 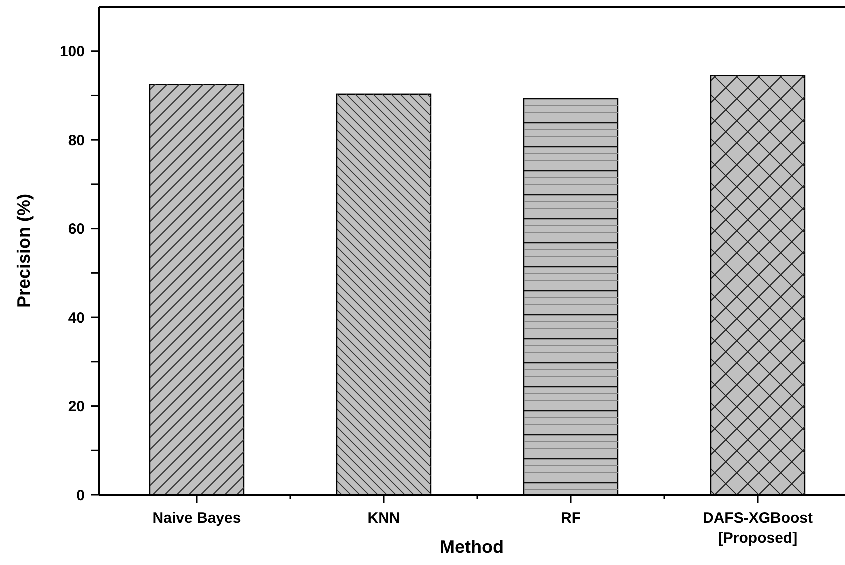 I want to click on y-tick-label: 60, so click(x=76, y=229).